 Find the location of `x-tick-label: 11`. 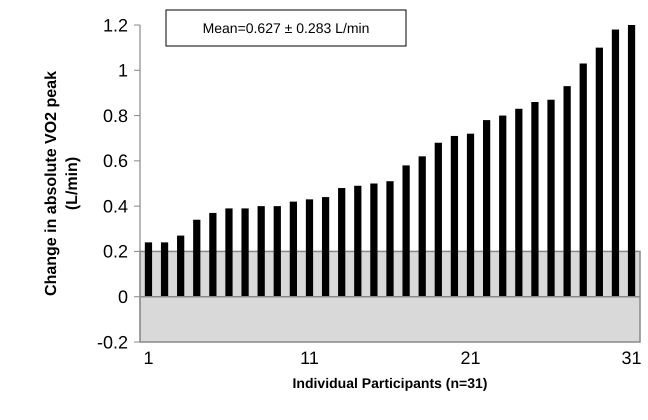

x-tick-label: 11 is located at coordinates (309, 358).